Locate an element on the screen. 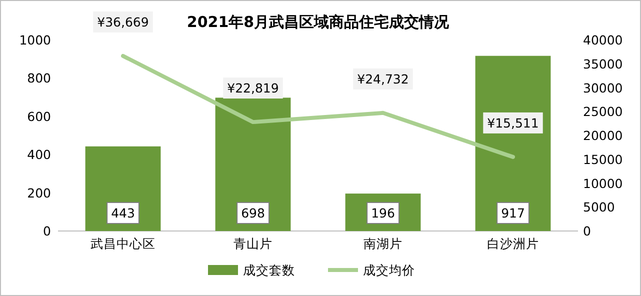  data-label: 698 is located at coordinates (253, 213).